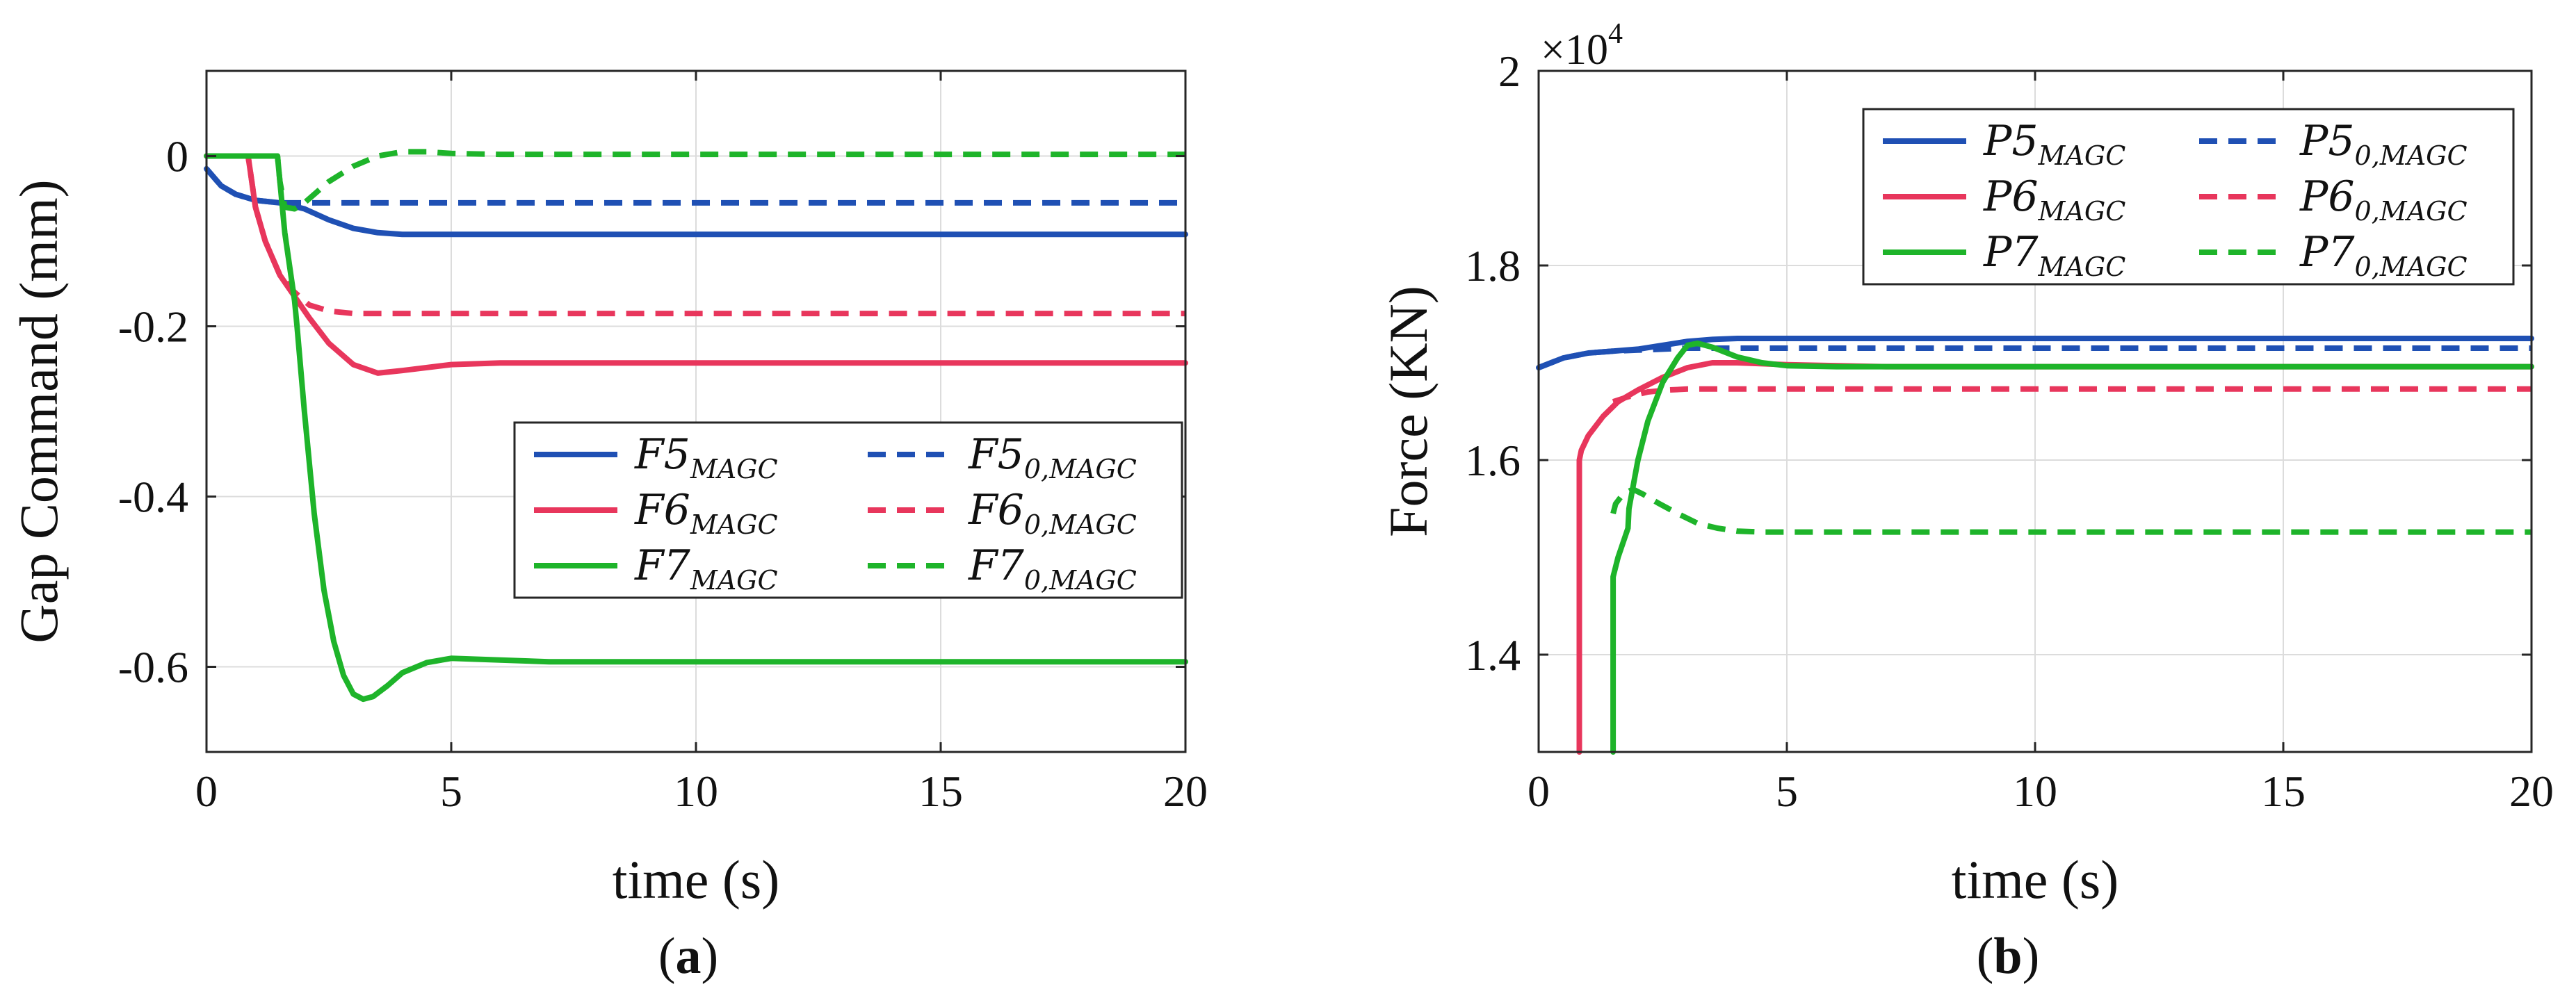  I want to click on legend-entry-a: F60,MAGC, so click(1052, 513).